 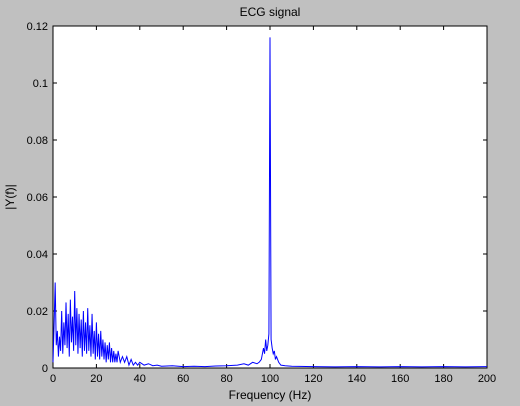 What do you see at coordinates (140, 379) in the screenshot?
I see `x-tick-label: 40` at bounding box center [140, 379].